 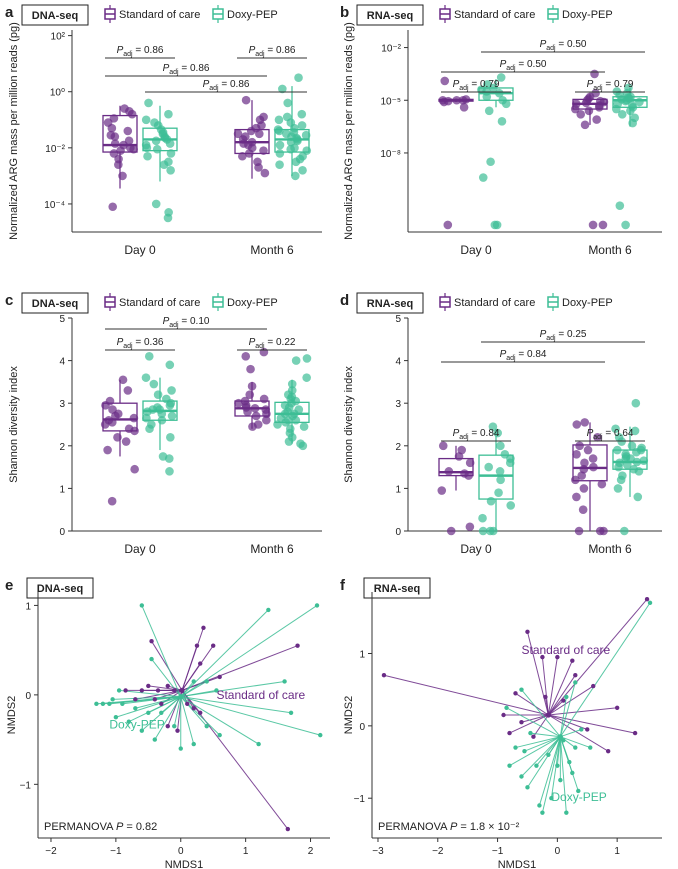 What do you see at coordinates (617, 851) in the screenshot?
I see `x-tick-label: 1` at bounding box center [617, 851].